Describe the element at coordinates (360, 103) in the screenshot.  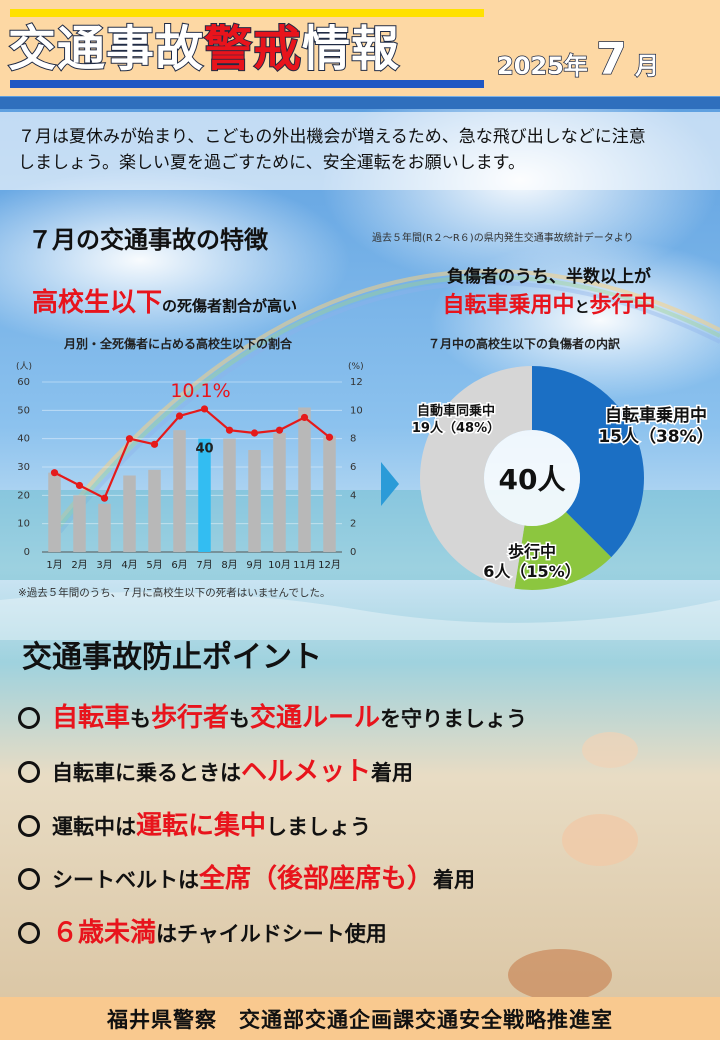
I see `header-divider` at that location.